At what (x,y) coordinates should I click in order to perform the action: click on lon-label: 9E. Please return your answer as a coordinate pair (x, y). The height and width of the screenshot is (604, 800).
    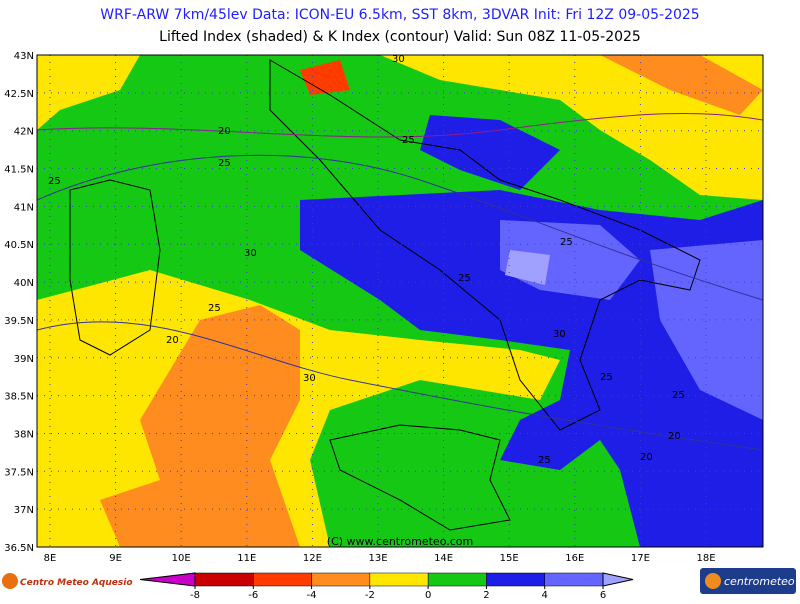
    Looking at the image, I should click on (115, 558).